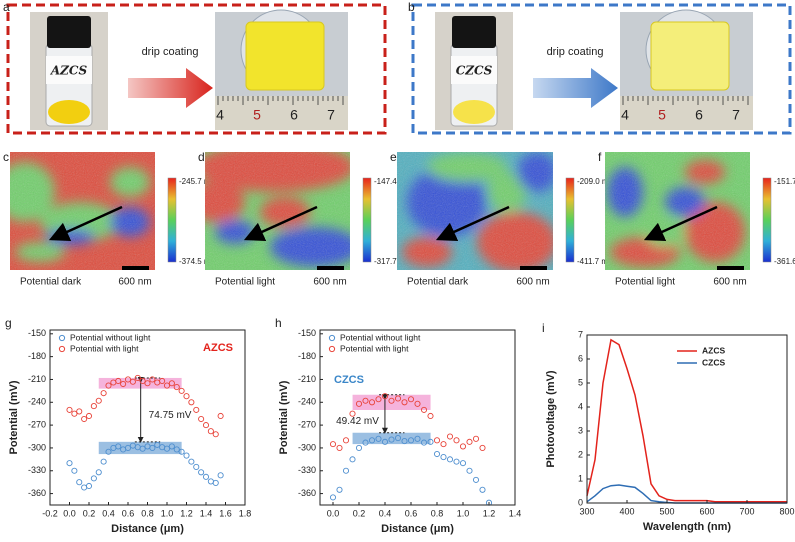 This screenshot has height=542, width=795. What do you see at coordinates (411, 7) in the screenshot?
I see `panel-label: b` at bounding box center [411, 7].